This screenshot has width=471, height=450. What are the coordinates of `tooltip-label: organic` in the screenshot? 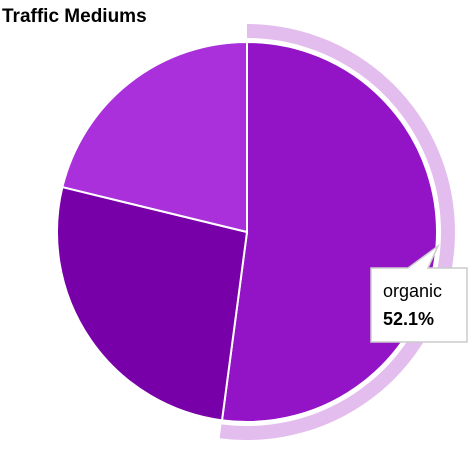 It's located at (412, 291).